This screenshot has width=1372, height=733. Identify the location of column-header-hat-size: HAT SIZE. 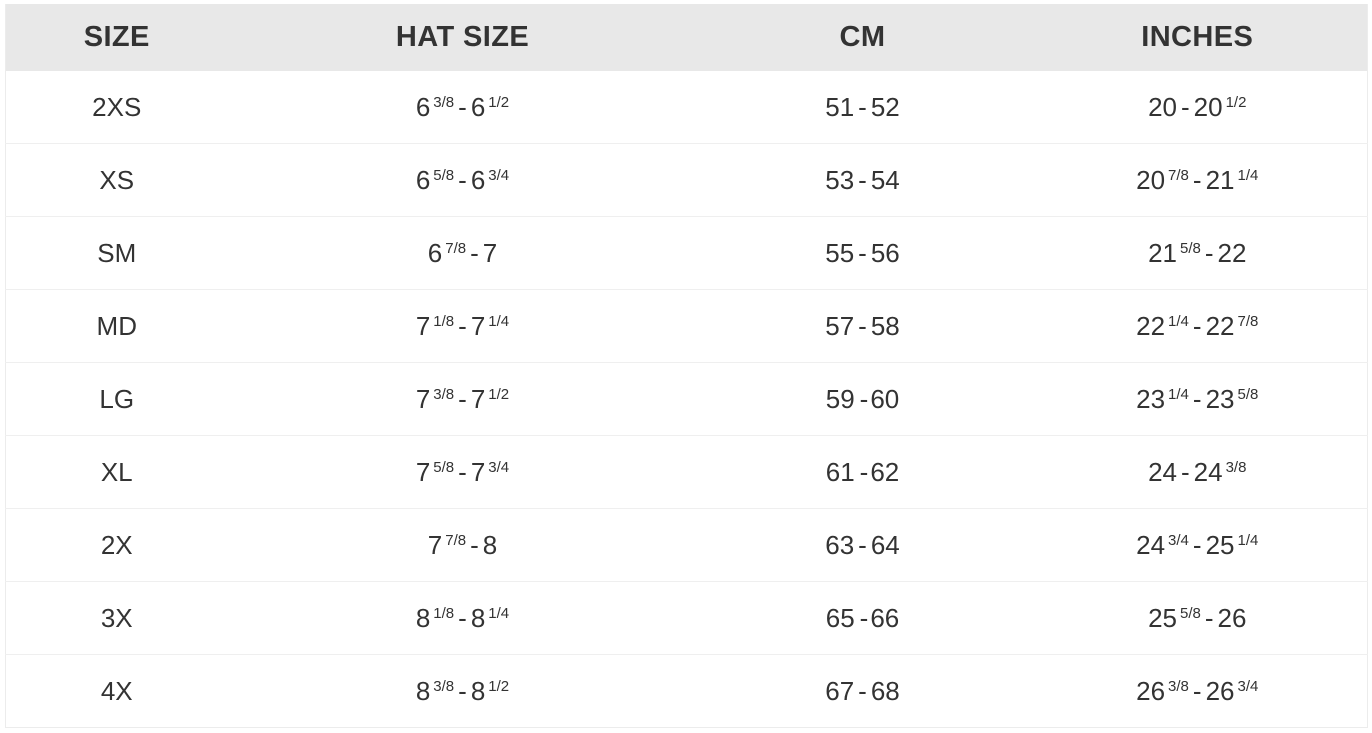
(462, 37).